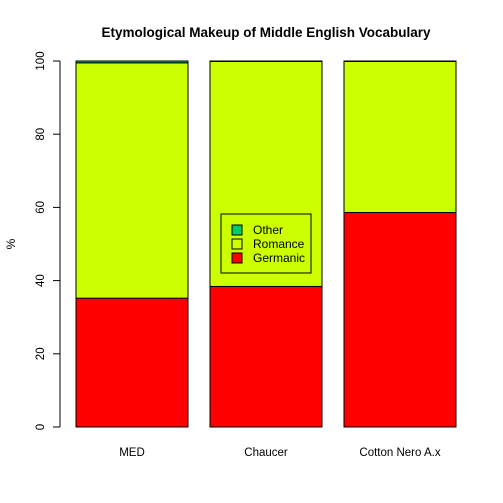 The width and height of the screenshot is (503, 503). What do you see at coordinates (11, 243) in the screenshot?
I see `y-axis-label: %` at bounding box center [11, 243].